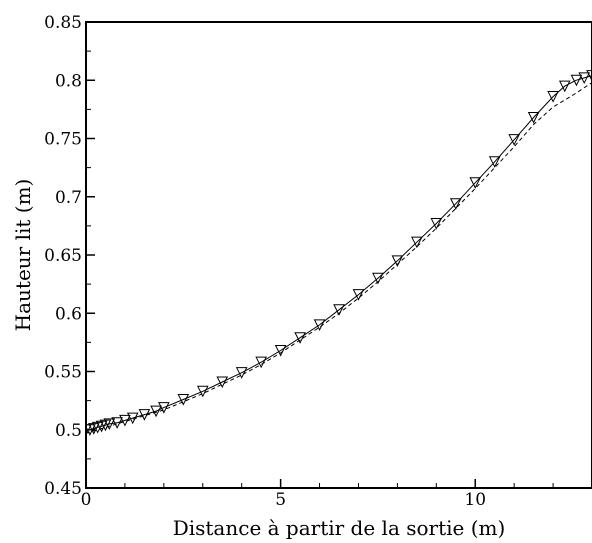  I want to click on y-tick-label: 0.65, so click(63, 256).